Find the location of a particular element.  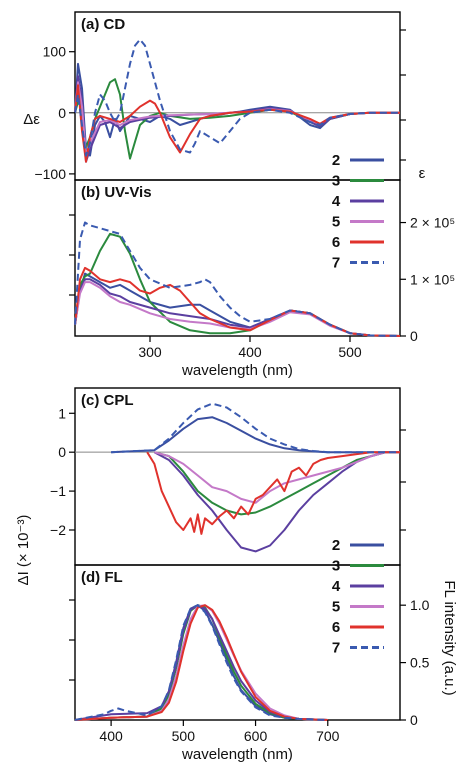

ytick-label-c-3: −2 is located at coordinates (58, 530).